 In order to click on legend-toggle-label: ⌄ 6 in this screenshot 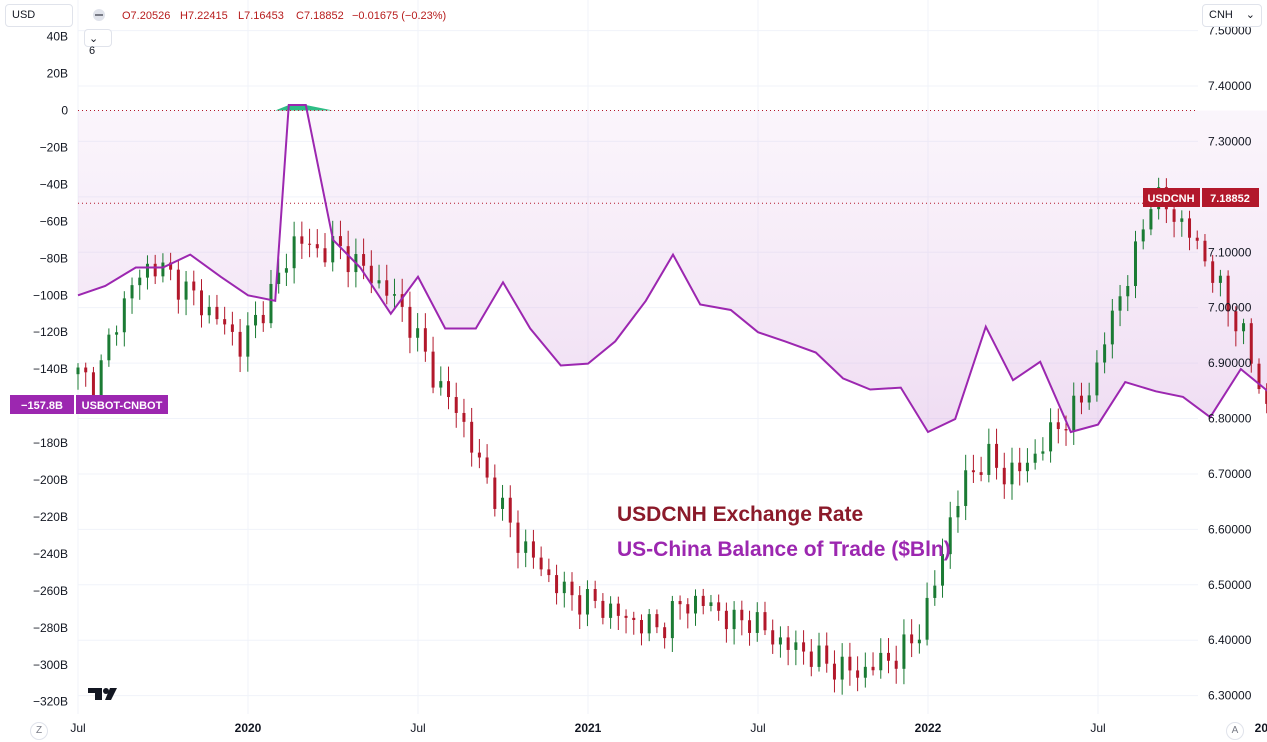, I will do `click(94, 45)`.